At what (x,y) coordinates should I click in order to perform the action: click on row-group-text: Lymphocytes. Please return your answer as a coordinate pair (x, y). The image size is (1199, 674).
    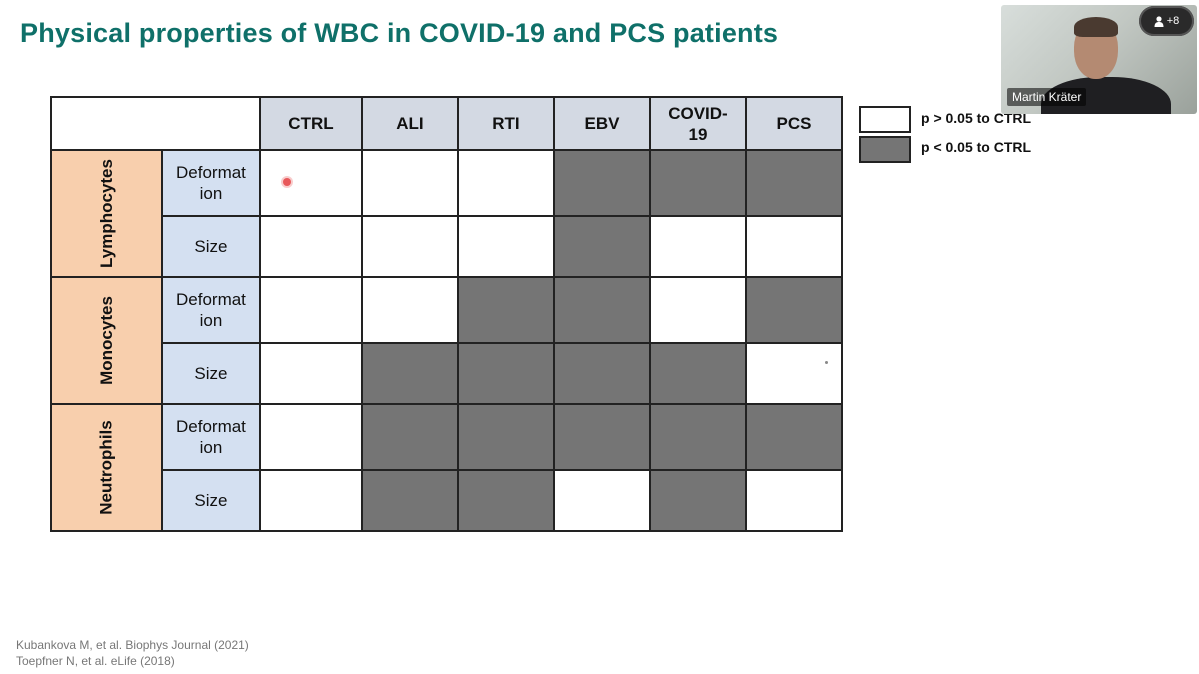
    Looking at the image, I should click on (106, 213).